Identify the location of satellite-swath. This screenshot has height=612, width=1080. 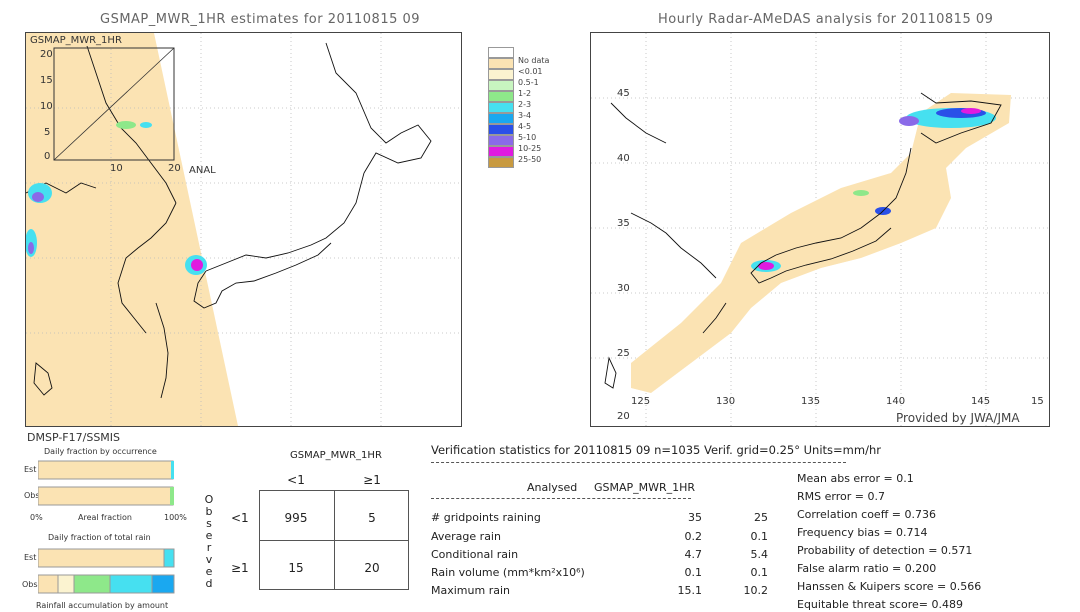
(132, 229).